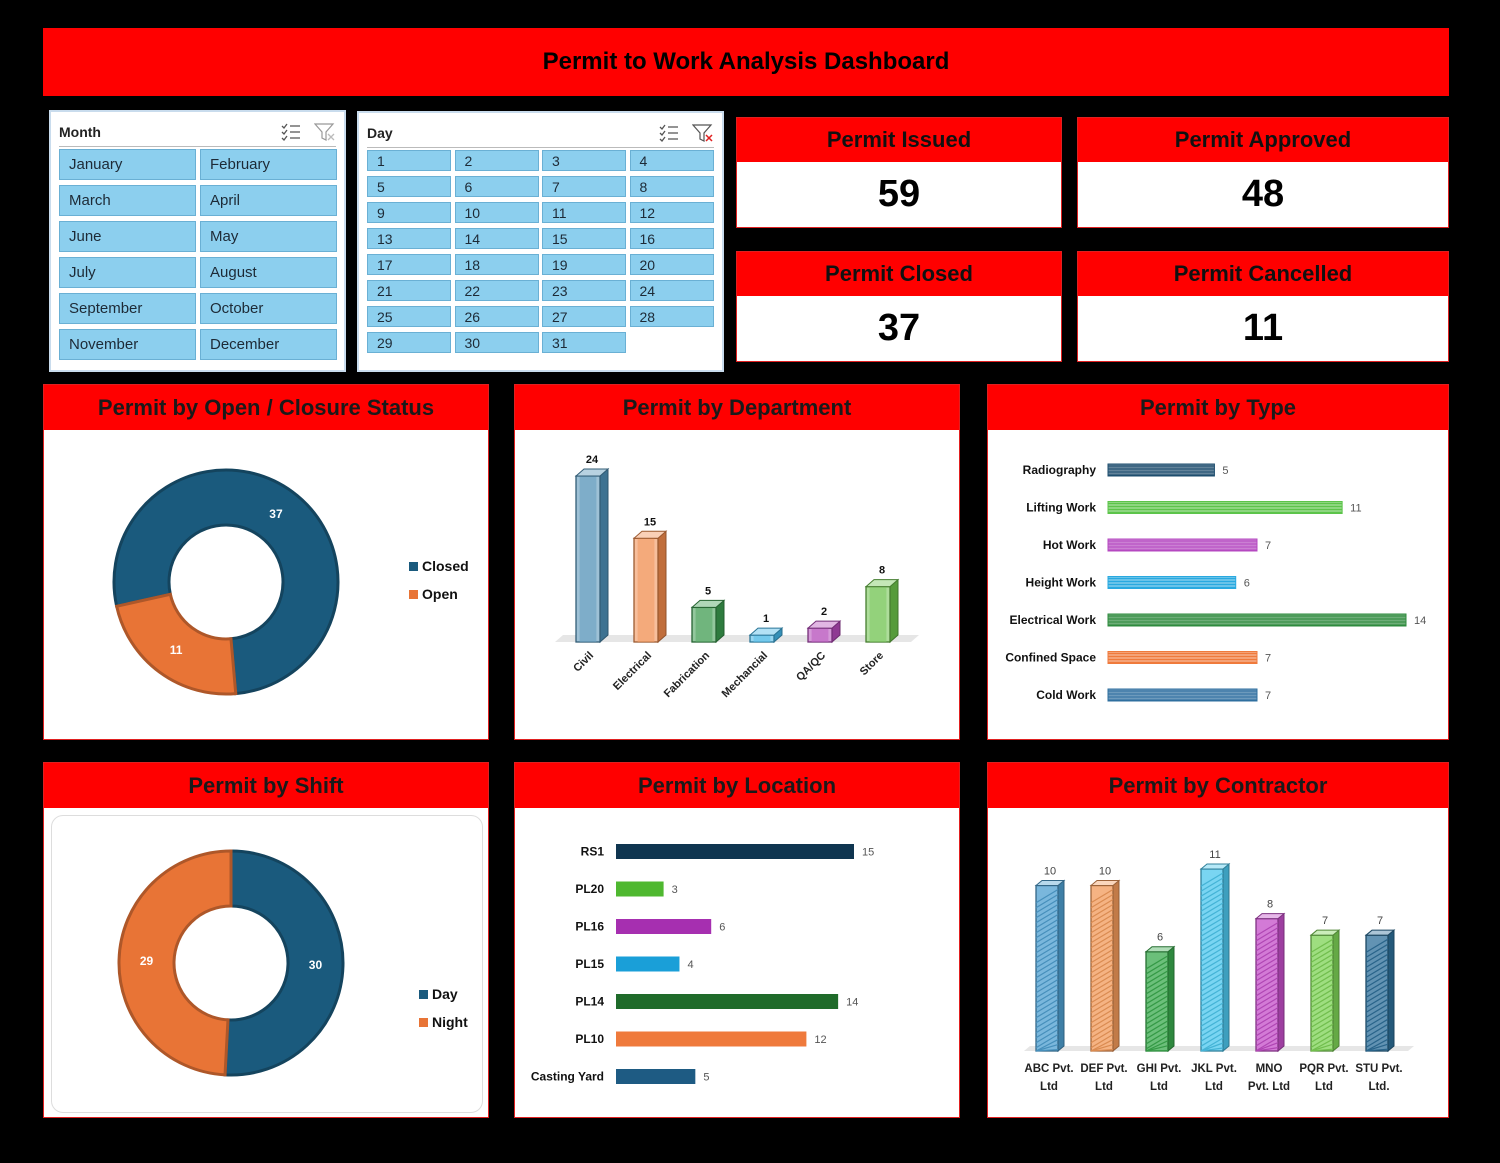  Describe the element at coordinates (496, 160) in the screenshot. I see `day-button-2: 2` at that location.